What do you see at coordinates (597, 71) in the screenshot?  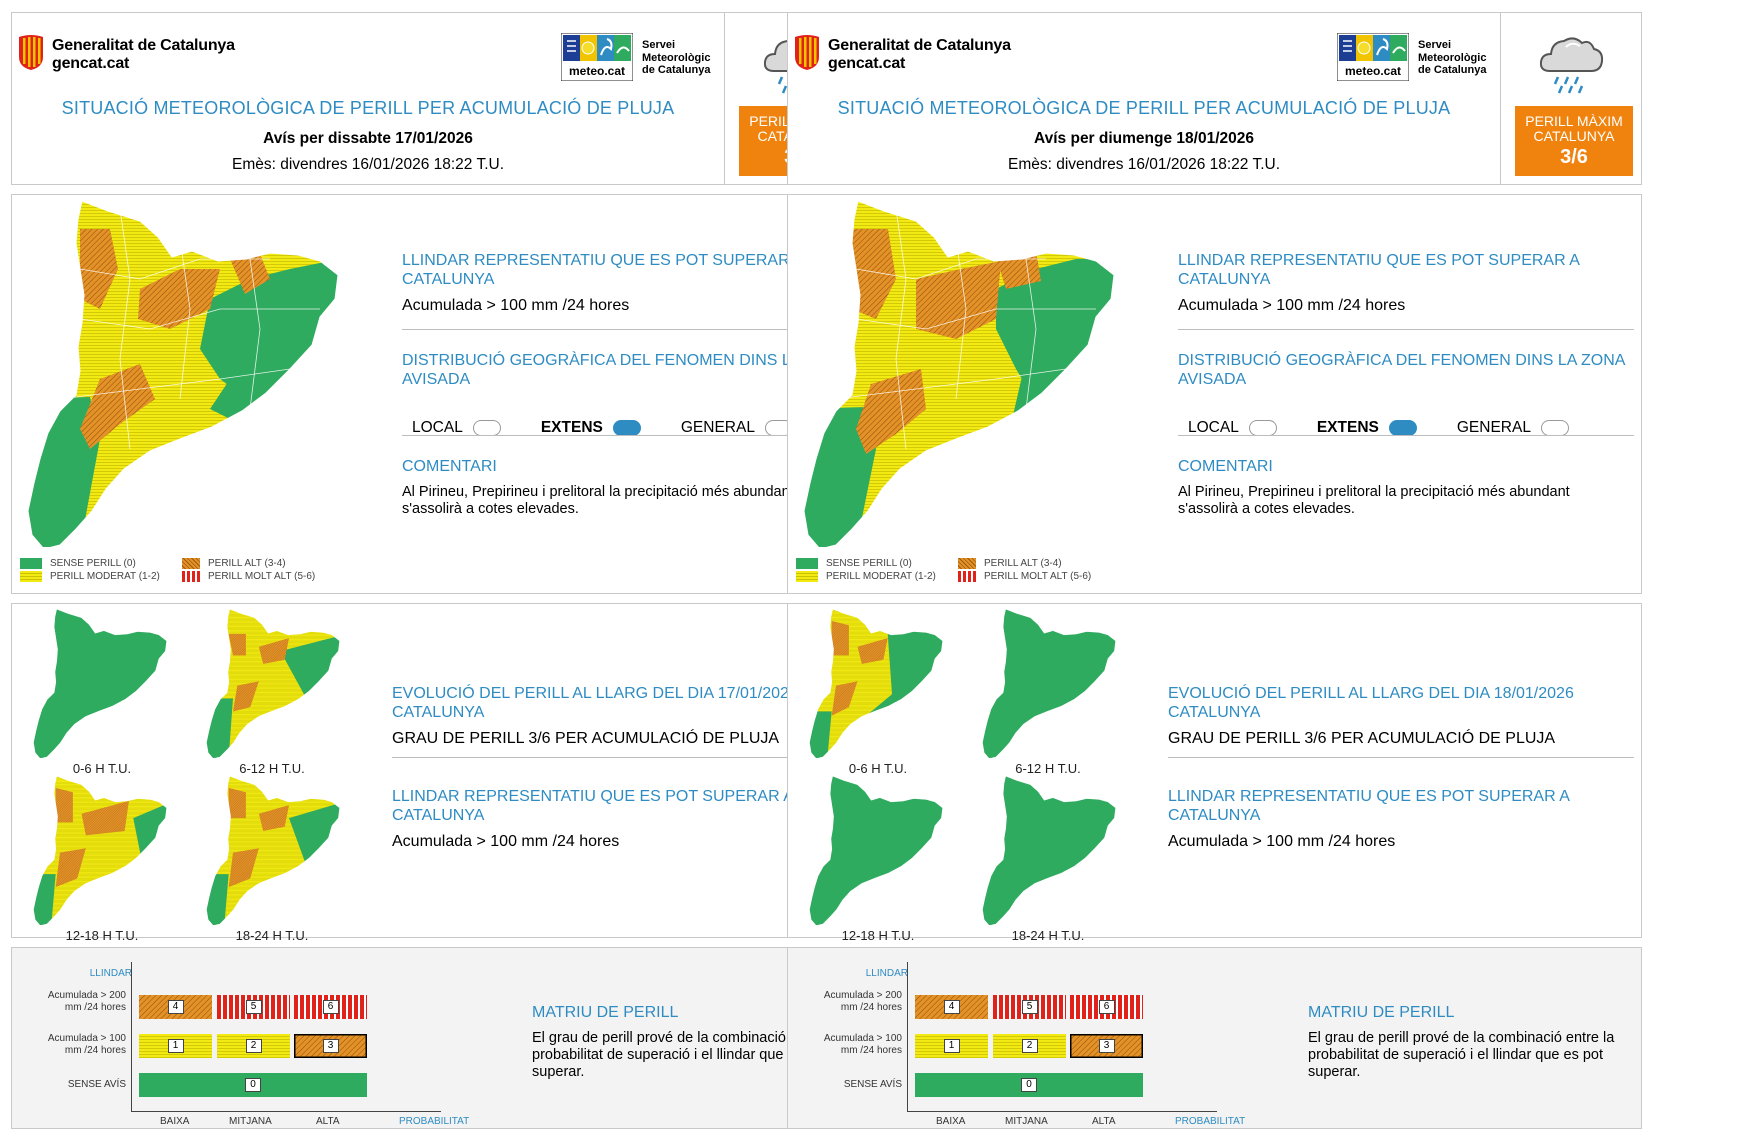 I see `meteo-badge-text: meteo.cat` at bounding box center [597, 71].